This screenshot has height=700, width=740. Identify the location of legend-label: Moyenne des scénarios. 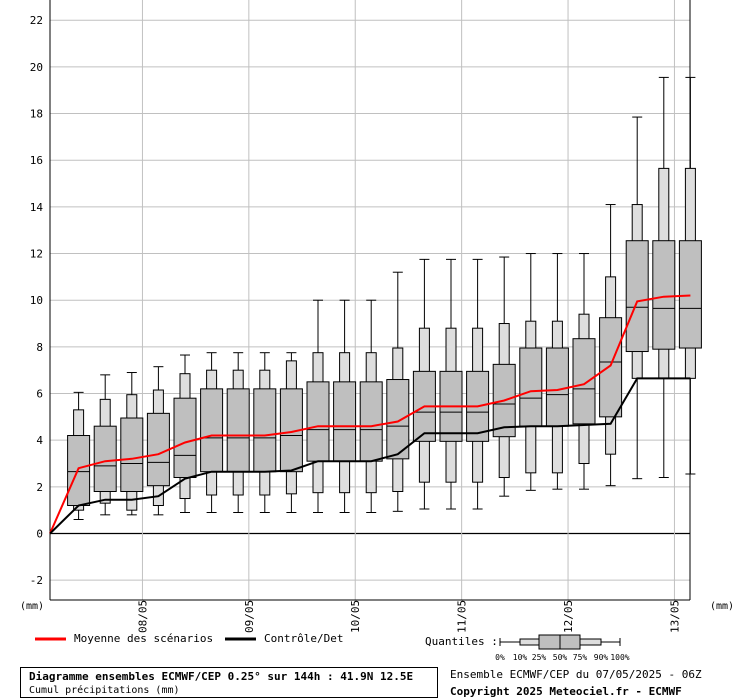
(143, 638).